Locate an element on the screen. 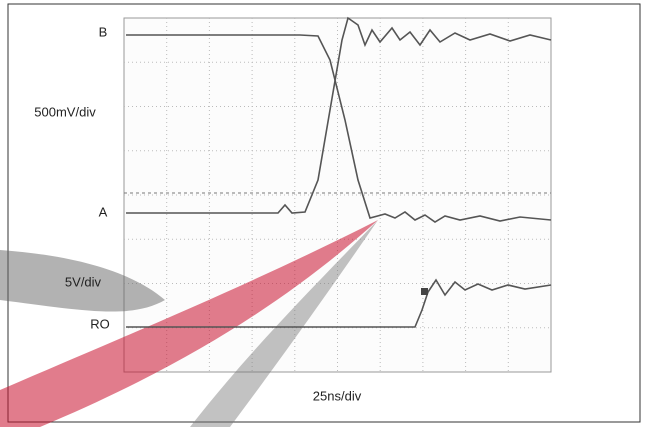  scale-label: 5V/div is located at coordinates (83, 281).